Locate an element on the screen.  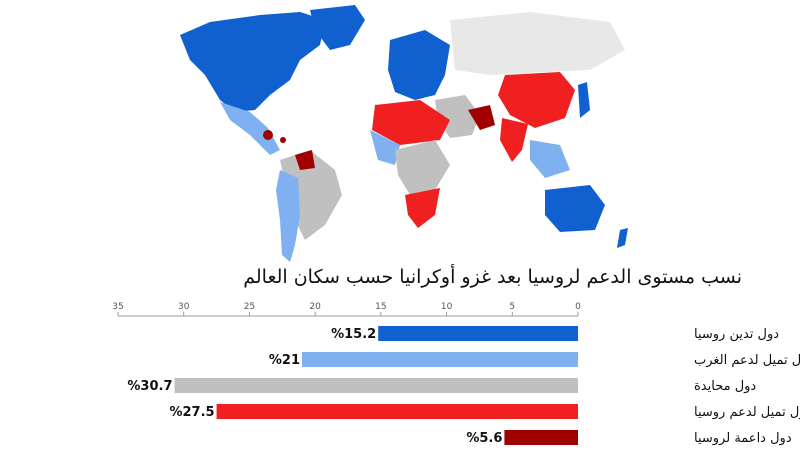
category-label: دول تميل لدعم روسيا is located at coordinates (747, 412).